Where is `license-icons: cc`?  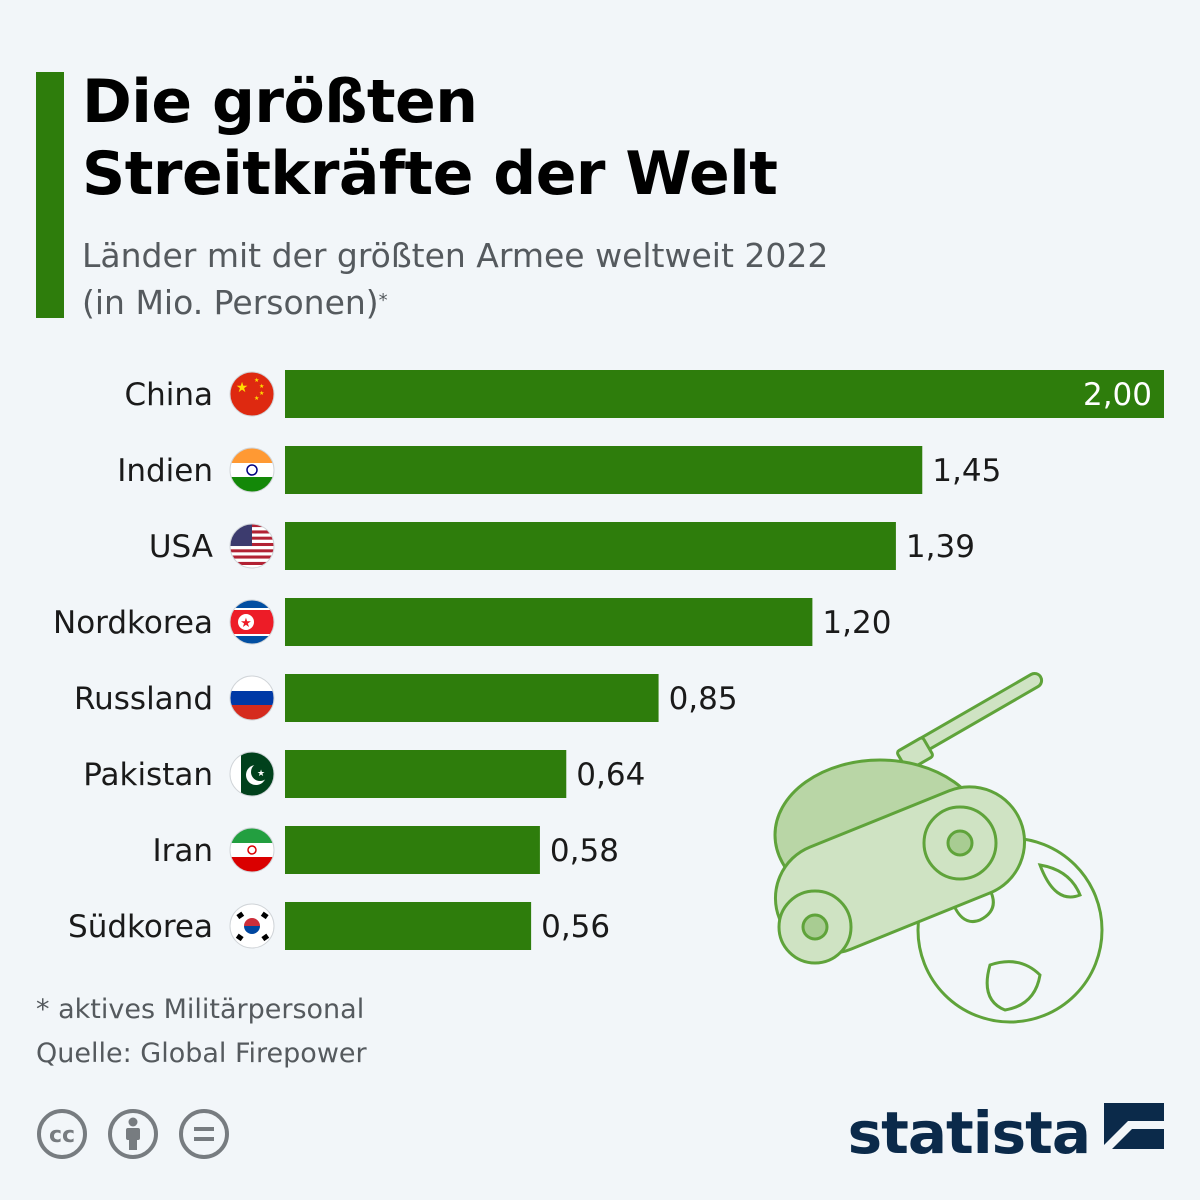
license-icons: cc is located at coordinates (140, 1134).